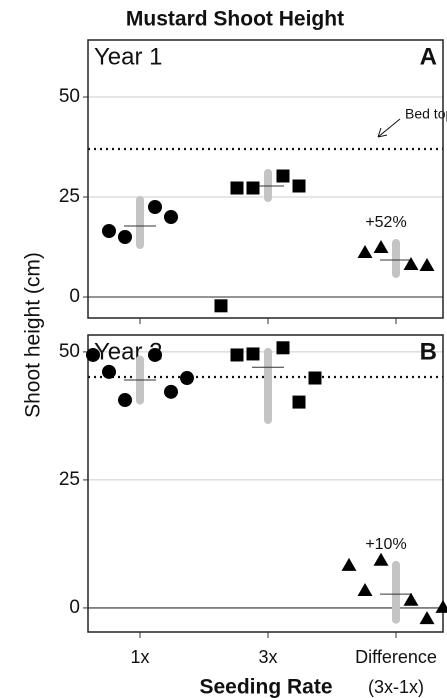 This screenshot has height=698, width=447. Describe the element at coordinates (385, 544) in the screenshot. I see `annotation: +10%` at that location.